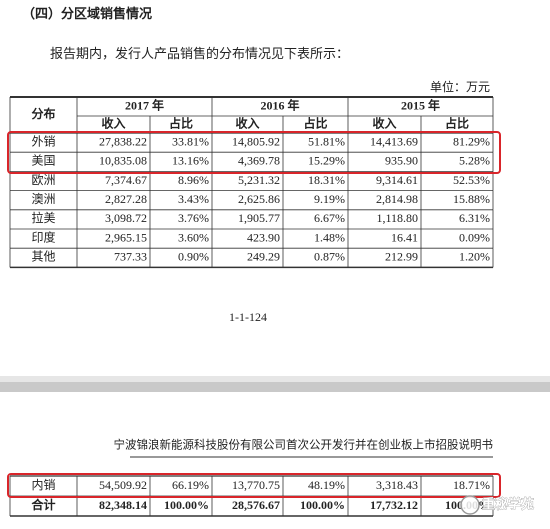 The height and width of the screenshot is (529, 550). I want to click on watermark-icon, so click(470, 505).